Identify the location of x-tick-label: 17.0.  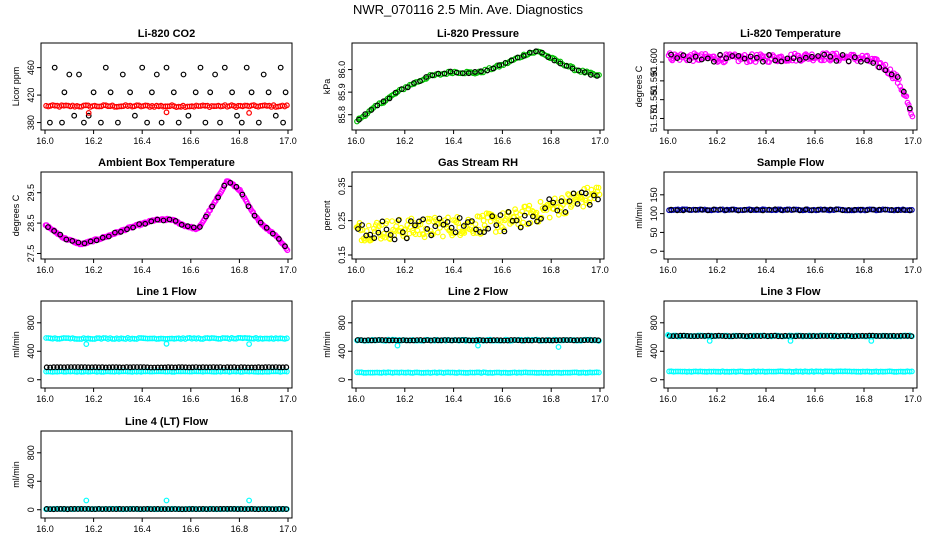
(600, 399).